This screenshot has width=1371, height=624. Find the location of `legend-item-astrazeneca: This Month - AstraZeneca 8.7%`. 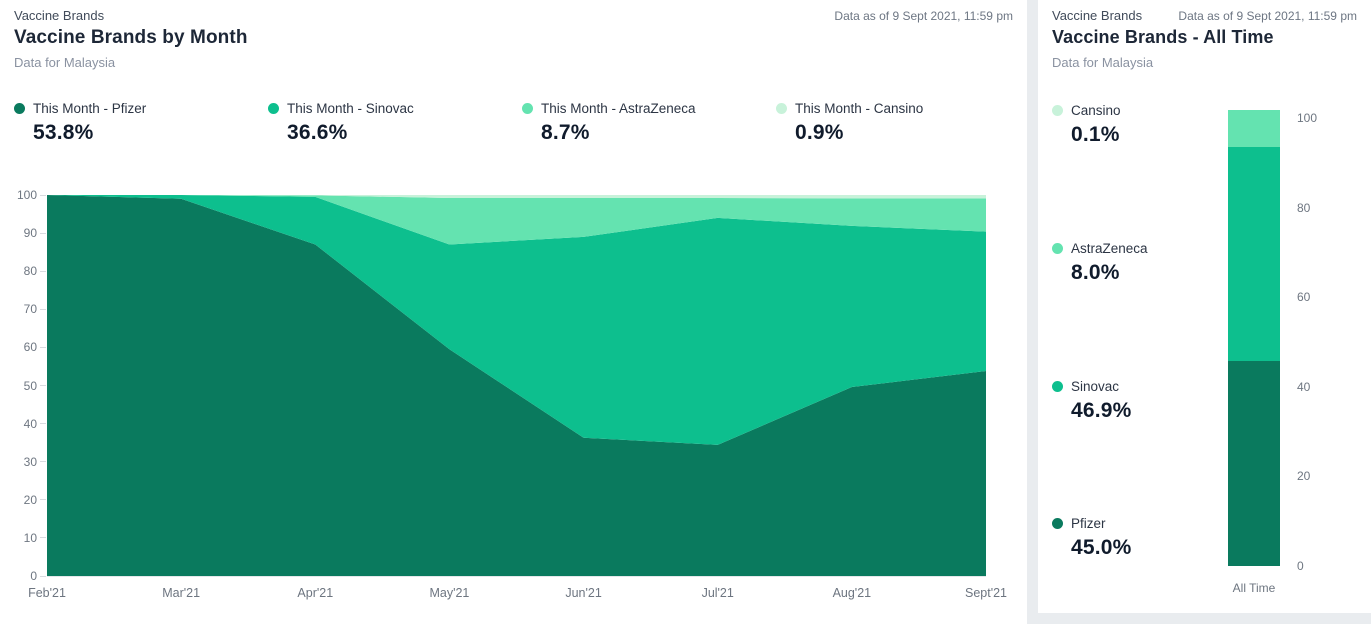

legend-item-astrazeneca: This Month - AstraZeneca 8.7% is located at coordinates (649, 123).